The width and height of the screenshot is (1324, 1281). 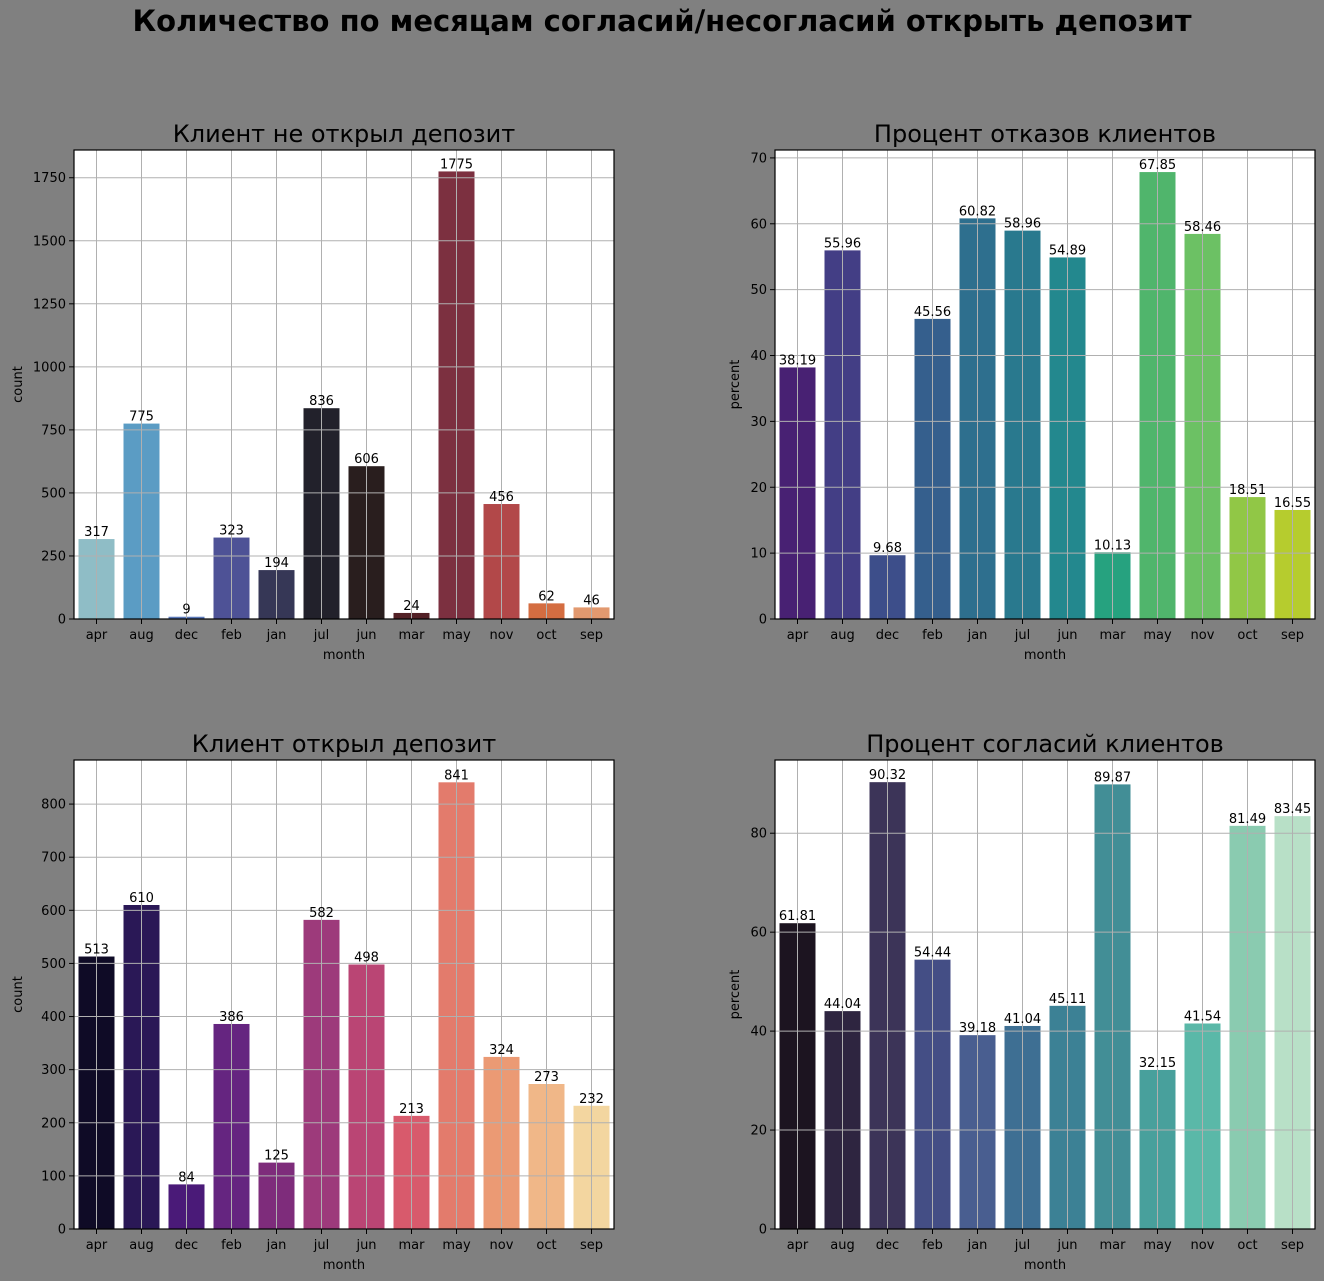 I want to click on data-label-oct: 18.51, so click(x=1247, y=490).